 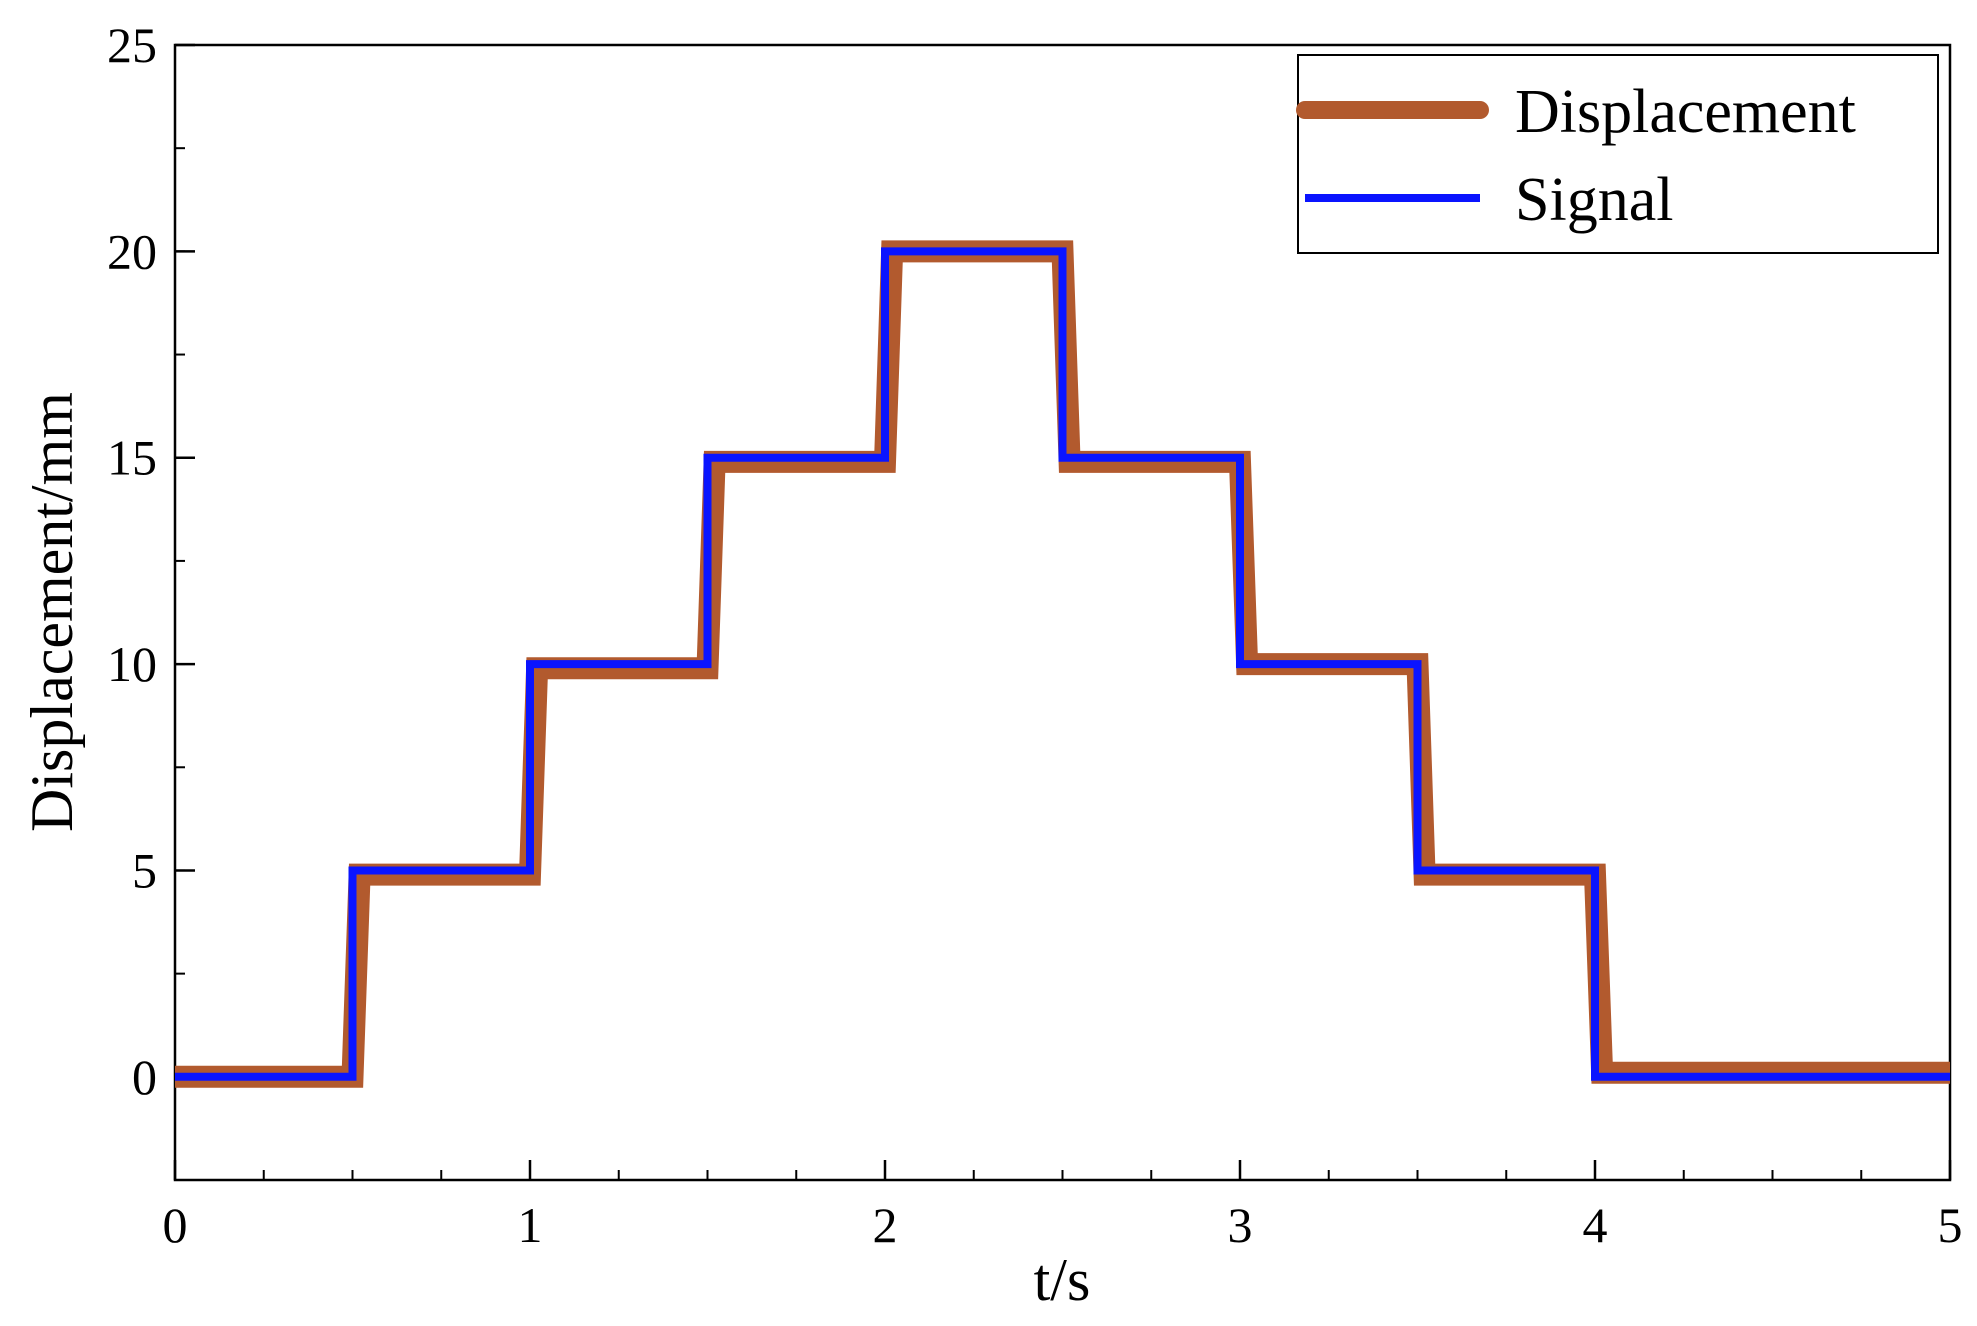 What do you see at coordinates (885, 1225) in the screenshot?
I see `x-tick-label: 2` at bounding box center [885, 1225].